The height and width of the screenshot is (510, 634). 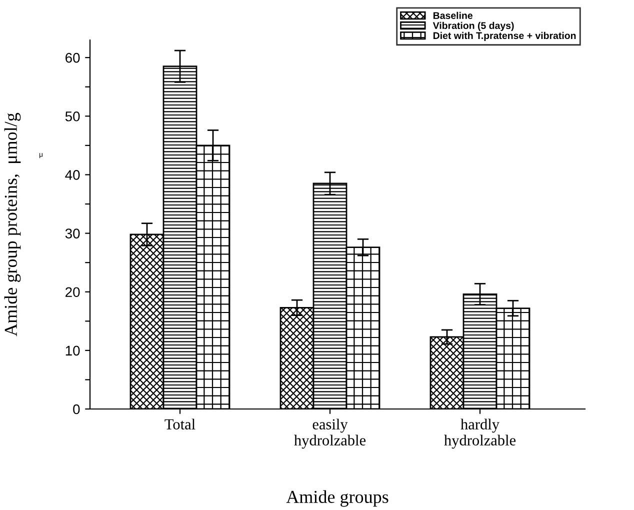 What do you see at coordinates (72, 175) in the screenshot?
I see `y-tick-label: 40` at bounding box center [72, 175].